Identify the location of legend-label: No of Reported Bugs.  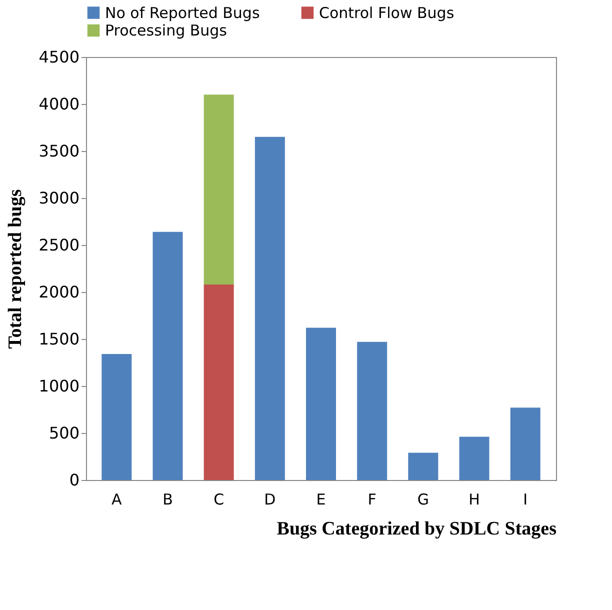
(182, 13).